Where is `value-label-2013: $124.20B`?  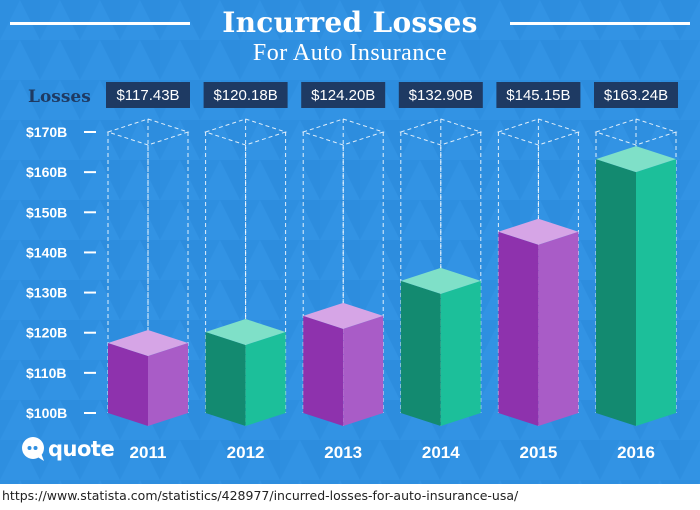 value-label-2013: $124.20B is located at coordinates (343, 95).